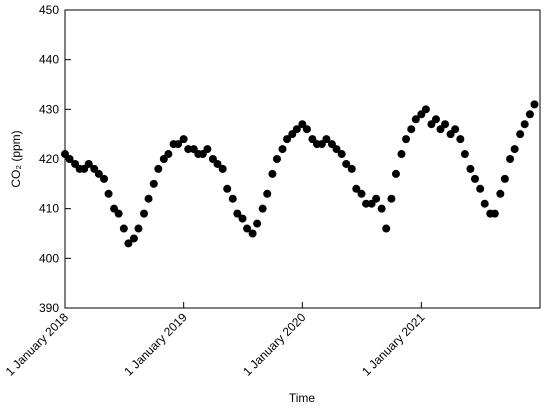 The width and height of the screenshot is (550, 419). What do you see at coordinates (49, 60) in the screenshot?
I see `y-tick-label: 440` at bounding box center [49, 60].